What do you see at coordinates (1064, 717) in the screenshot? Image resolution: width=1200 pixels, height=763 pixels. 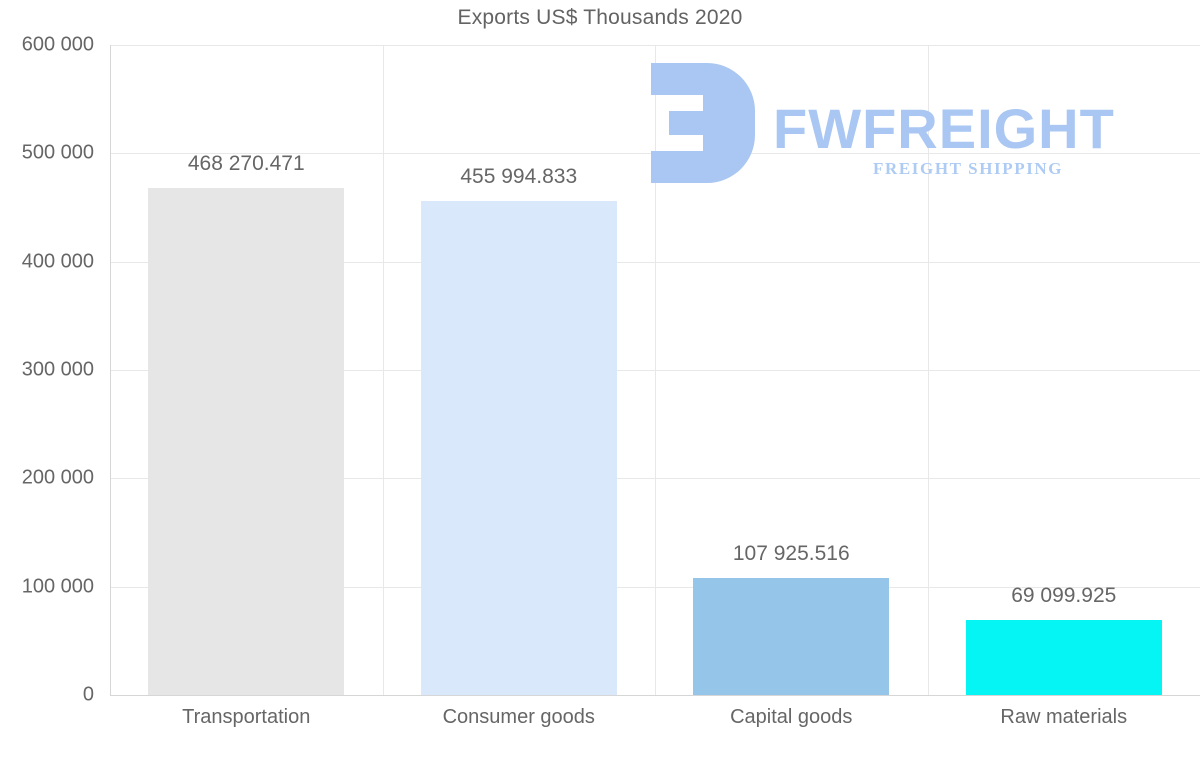 I see `x-axis-category-label: Raw materials` at bounding box center [1064, 717].